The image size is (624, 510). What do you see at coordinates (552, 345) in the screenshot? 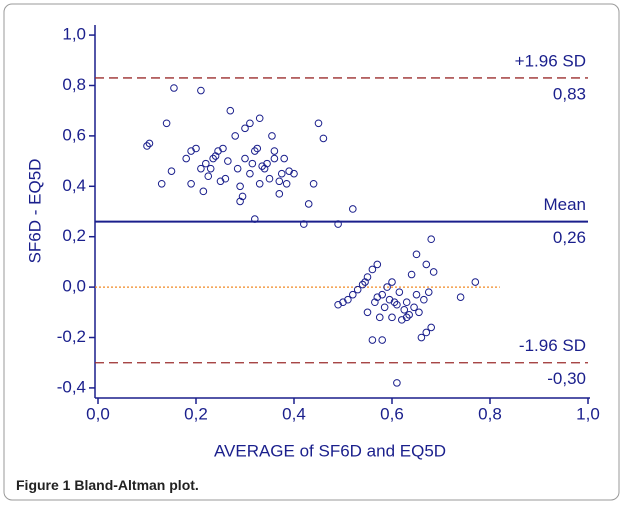
I see `reference-label: -1.96 SD` at bounding box center [552, 345].